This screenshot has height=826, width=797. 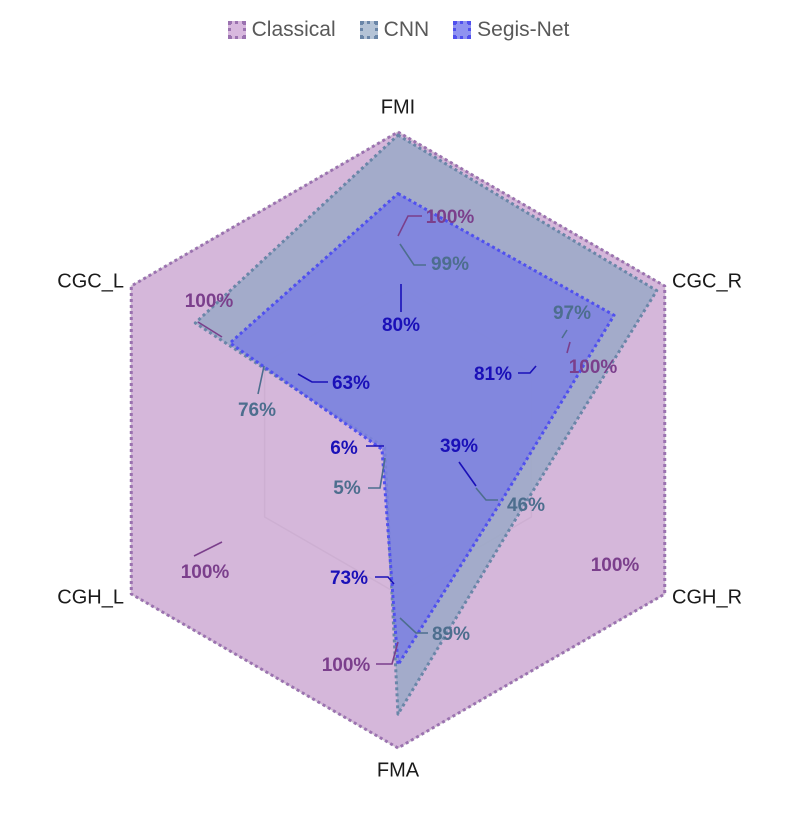 I want to click on data-label-segis-net-cgc-l: 63%, so click(x=351, y=383).